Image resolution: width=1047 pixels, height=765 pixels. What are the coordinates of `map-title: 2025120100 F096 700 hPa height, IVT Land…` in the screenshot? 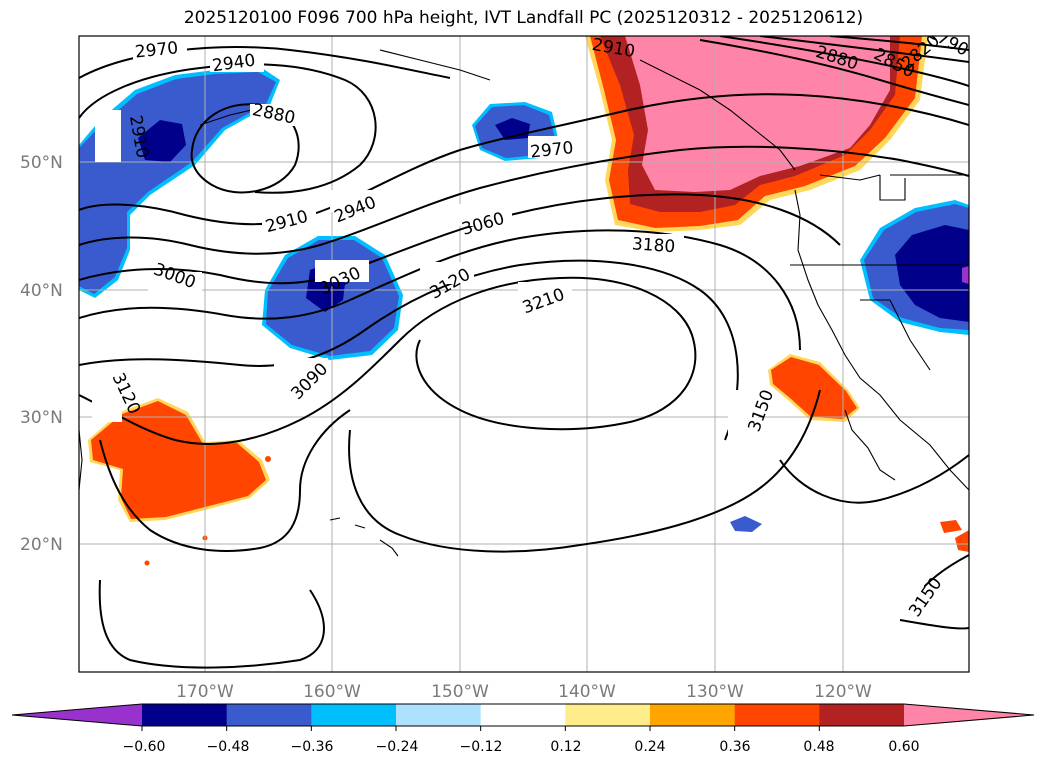 It's located at (523, 18).